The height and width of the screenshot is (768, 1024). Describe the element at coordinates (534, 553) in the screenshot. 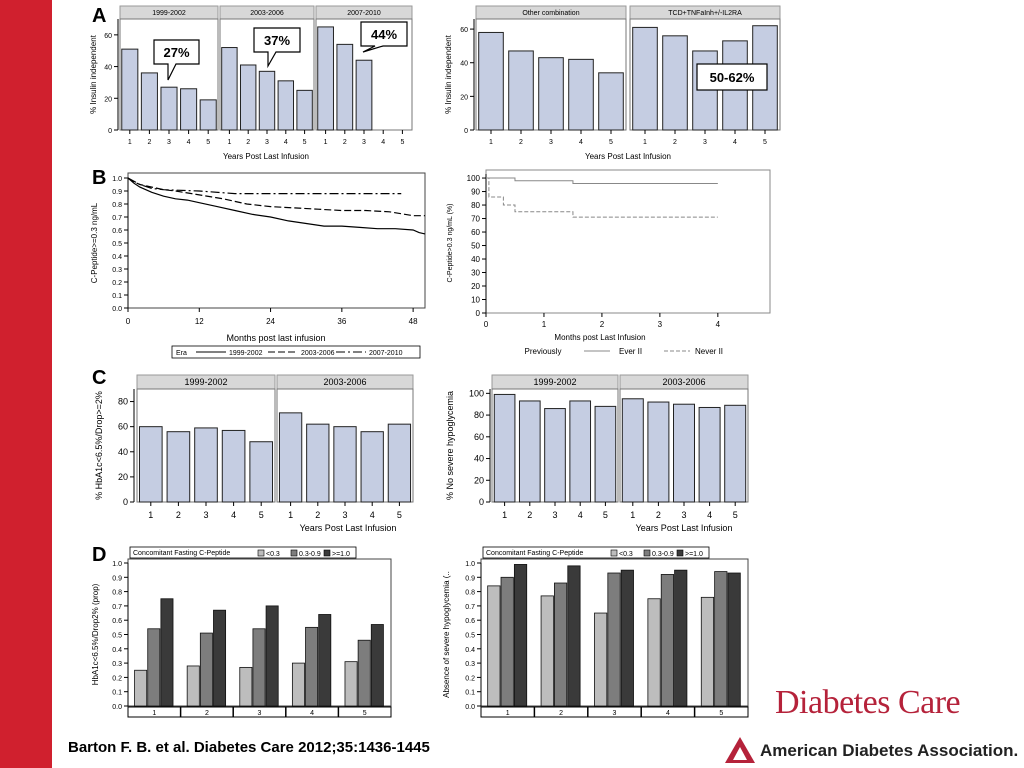

I see `legend-title: Concomitant Fasting C-Peptide` at that location.